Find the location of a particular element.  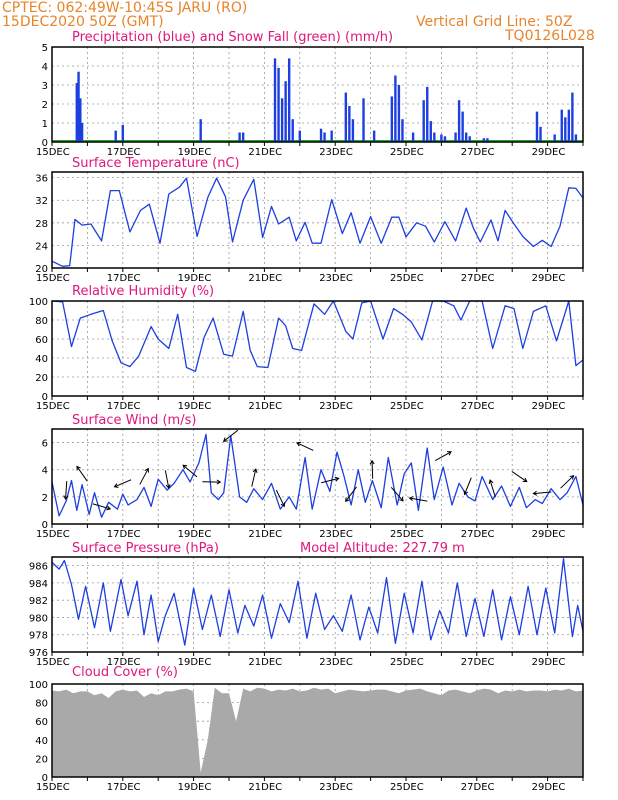

pressure-ytick-label: 982 is located at coordinates (38, 601).